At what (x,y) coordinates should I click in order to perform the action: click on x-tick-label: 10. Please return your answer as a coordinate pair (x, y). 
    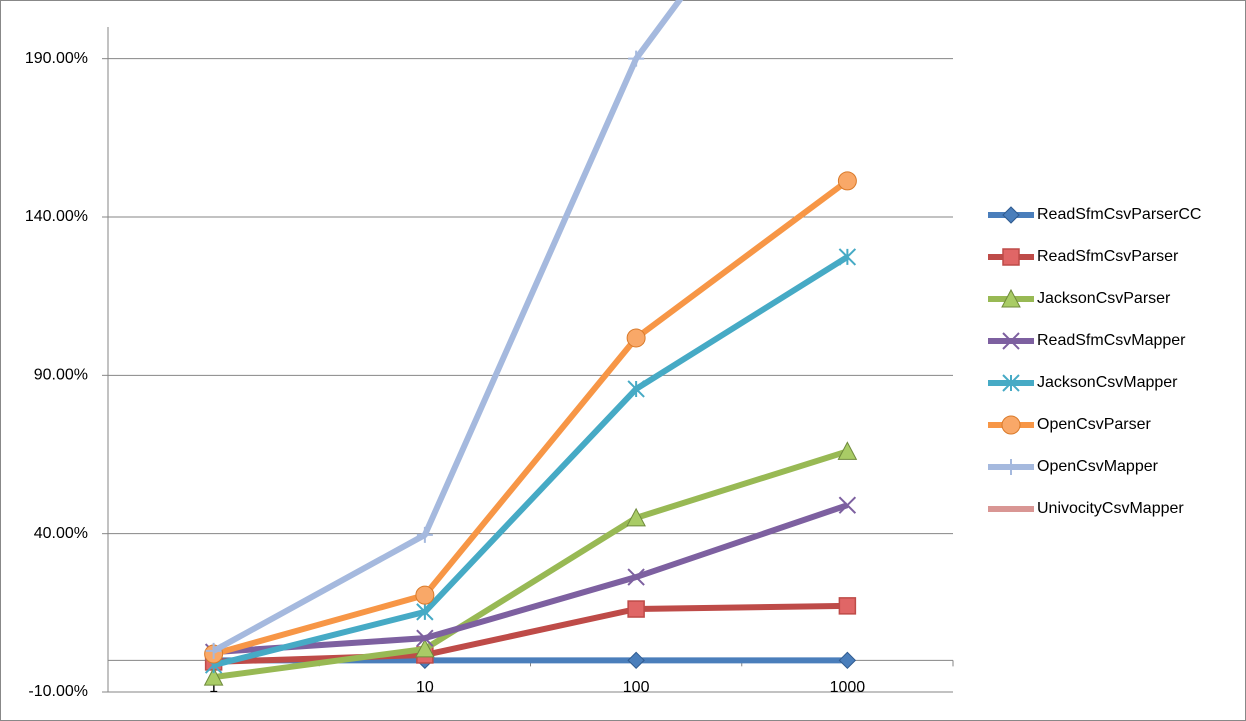
    Looking at the image, I should click on (425, 687).